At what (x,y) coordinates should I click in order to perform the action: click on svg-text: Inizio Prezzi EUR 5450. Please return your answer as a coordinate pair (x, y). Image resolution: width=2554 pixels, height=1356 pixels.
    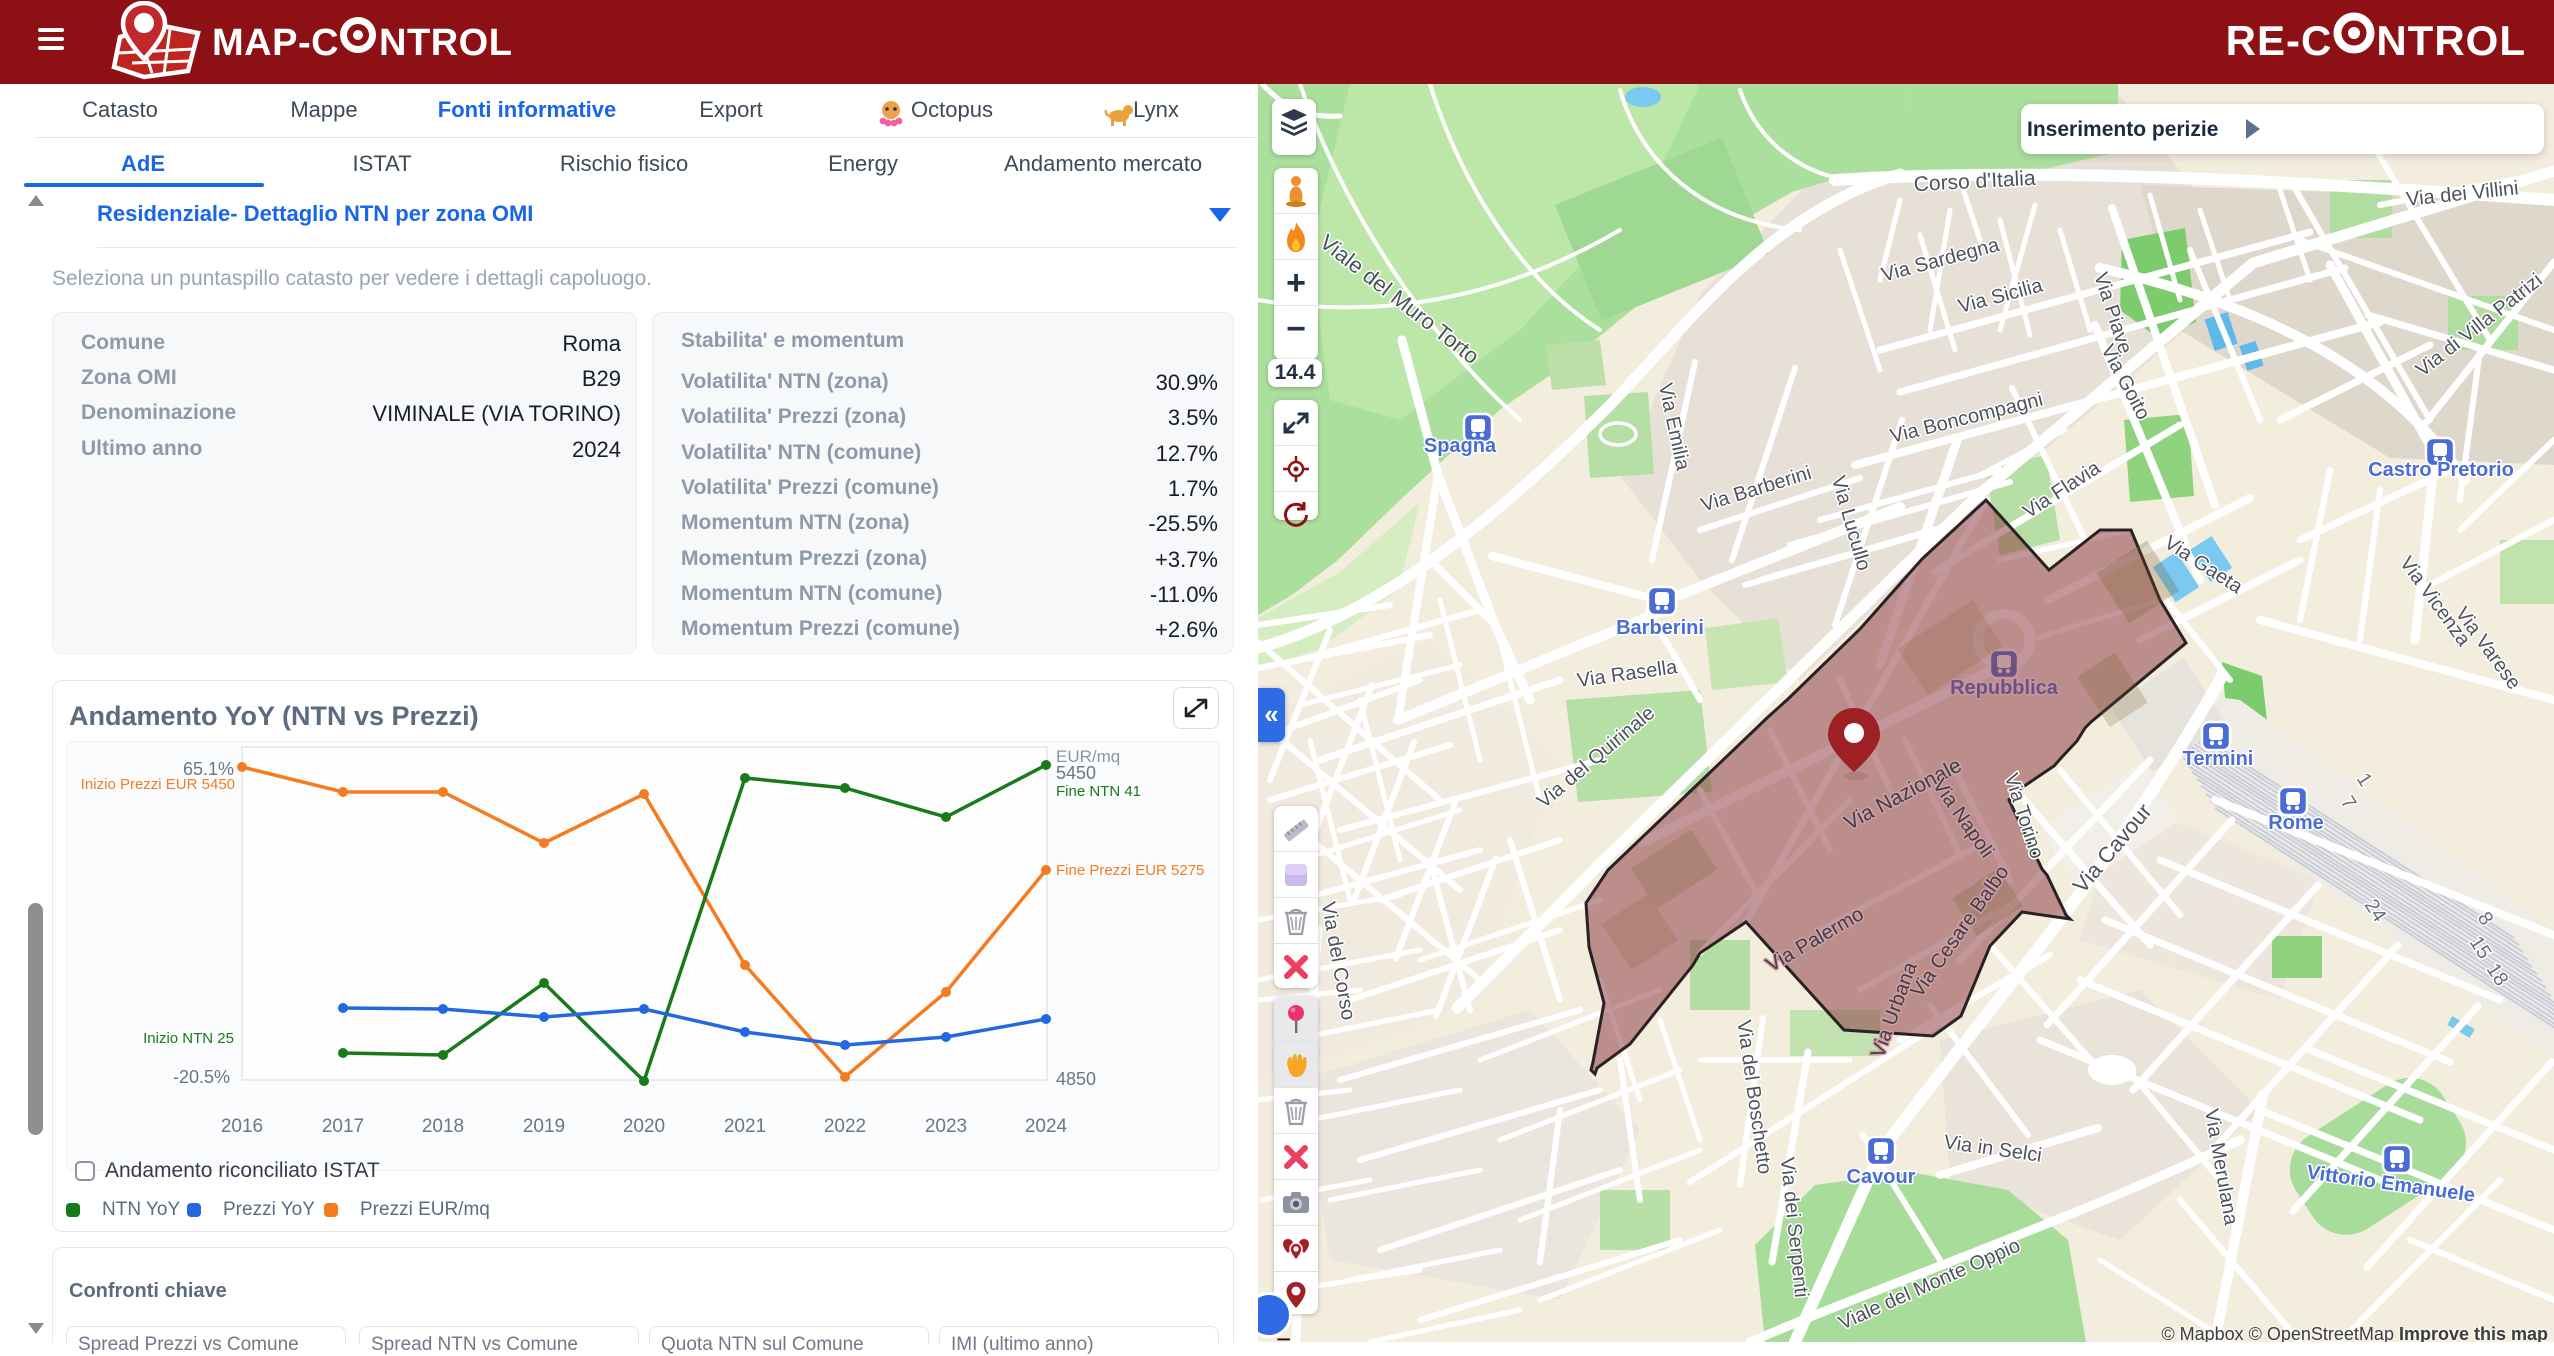
    Looking at the image, I should click on (158, 784).